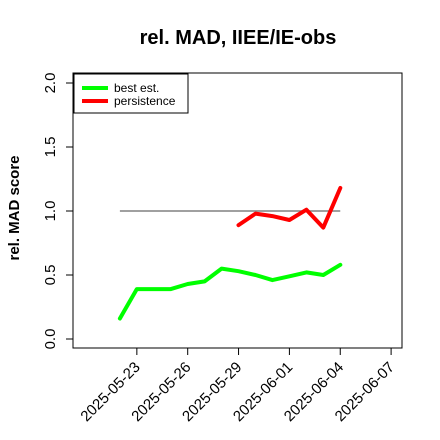  Describe the element at coordinates (50, 211) in the screenshot. I see `y-tick-label: 1.0` at that location.